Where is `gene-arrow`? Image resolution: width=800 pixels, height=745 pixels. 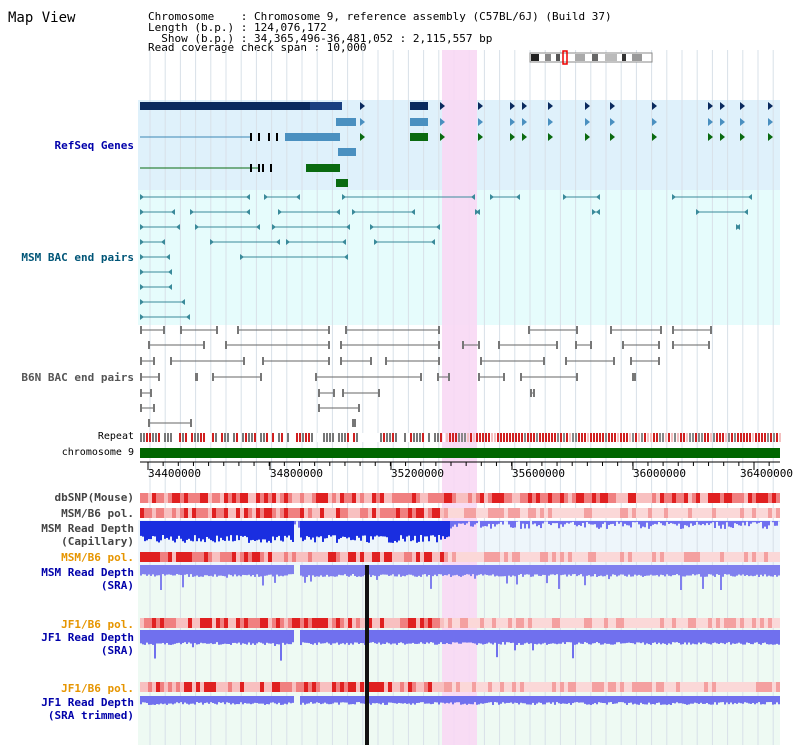 gene-arrow is located at coordinates (480, 122).